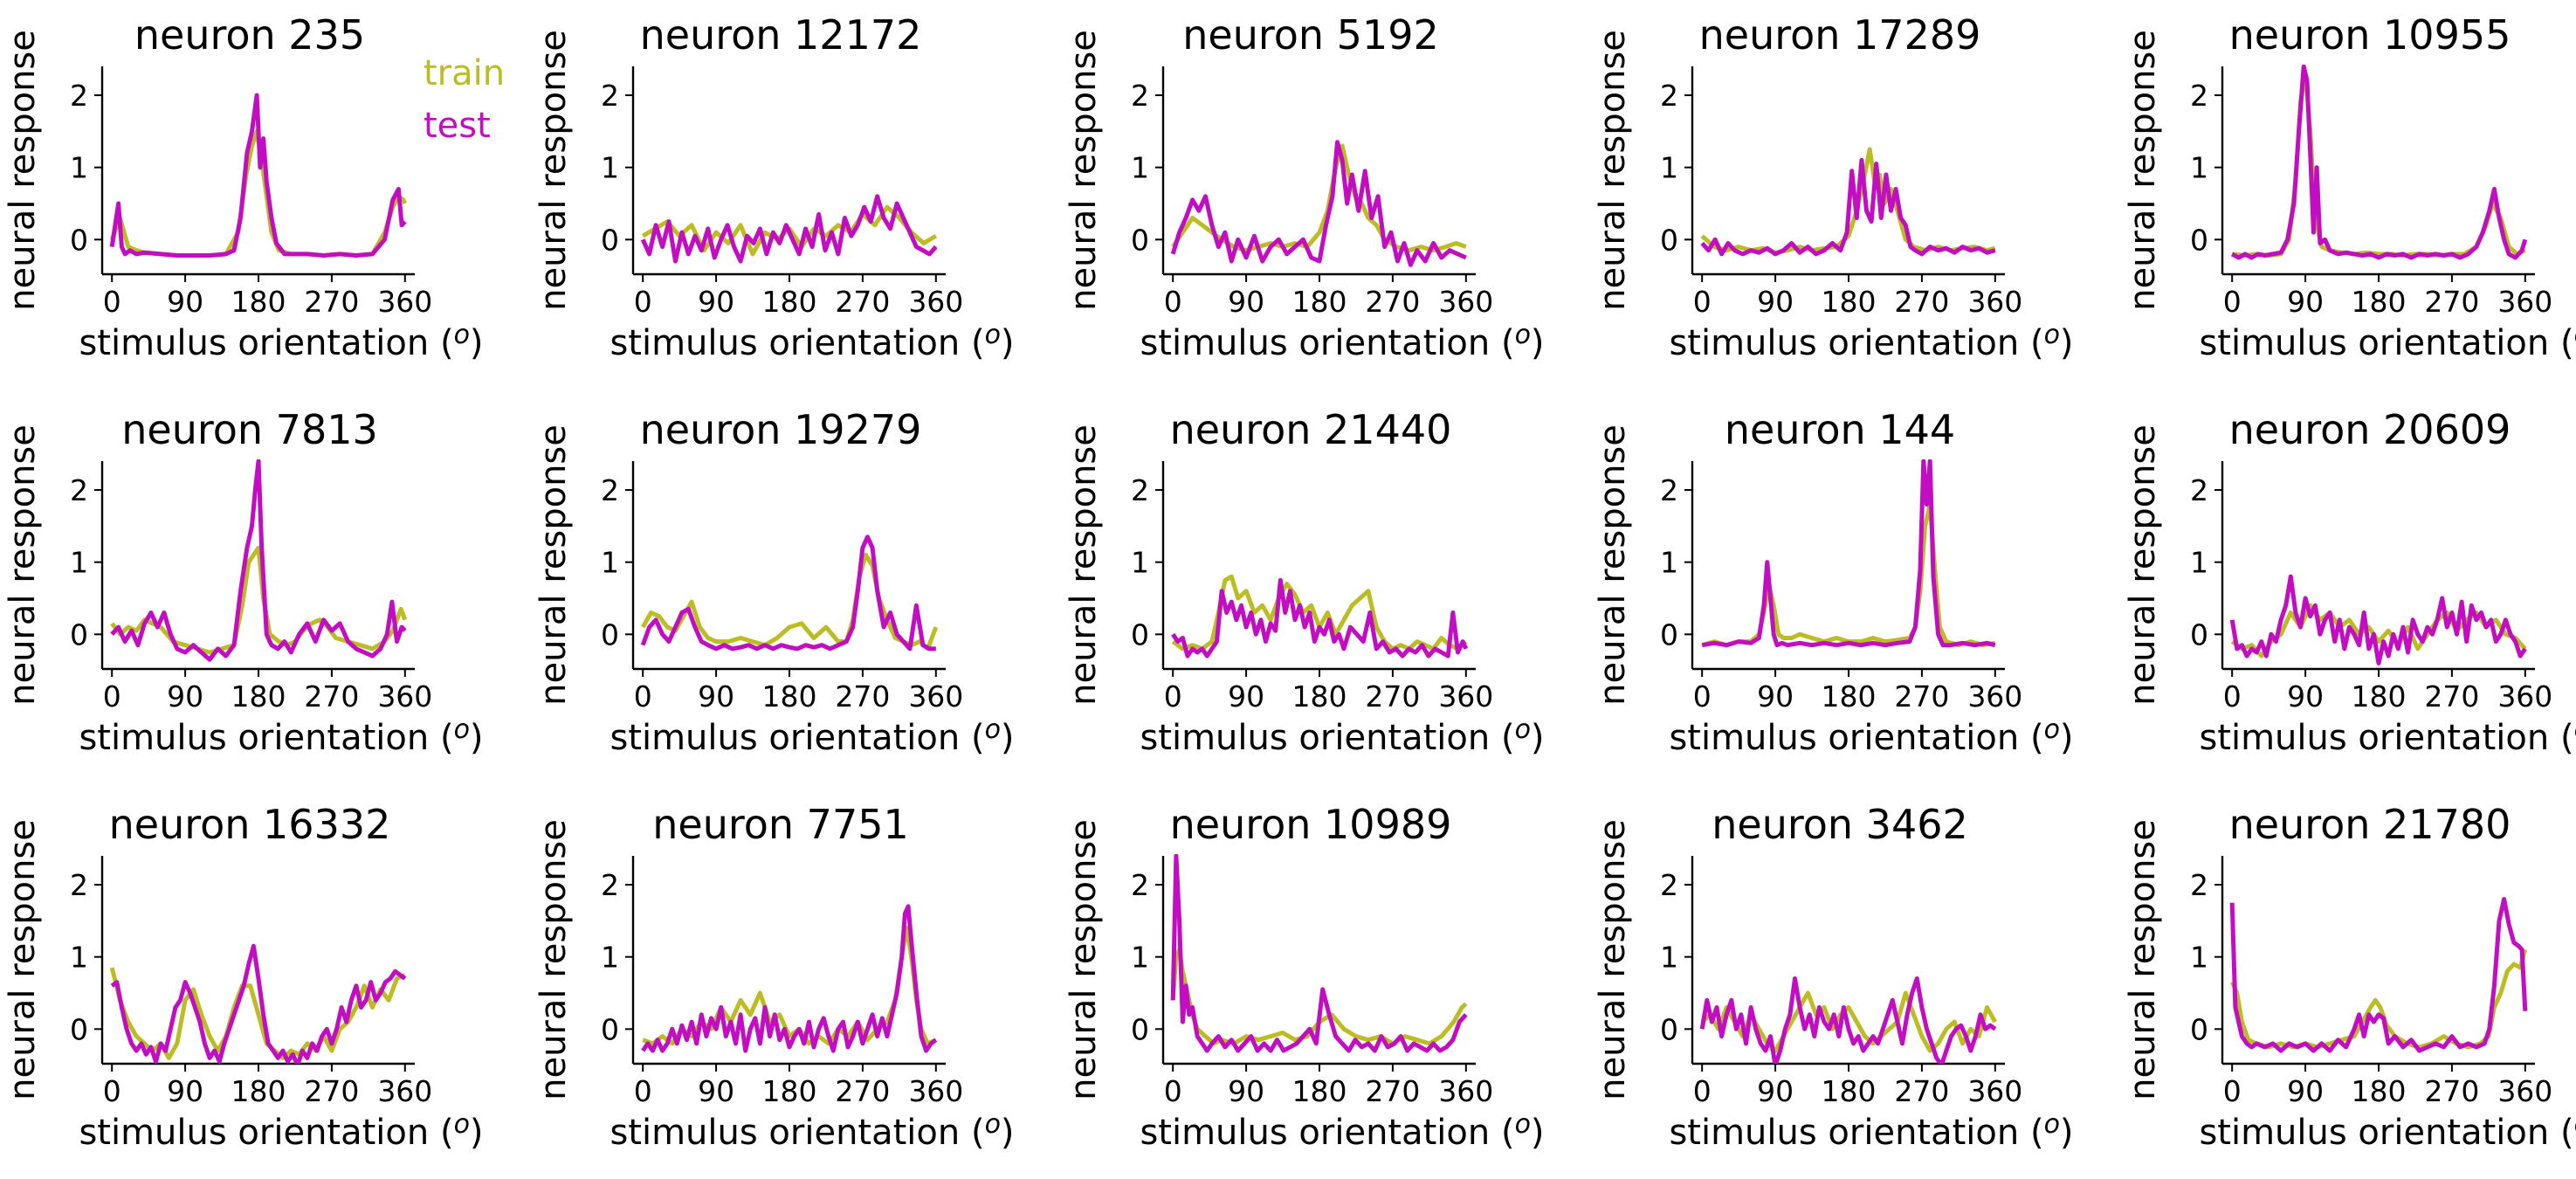 The height and width of the screenshot is (1179, 2576). Describe the element at coordinates (781, 35) in the screenshot. I see `panel-title: neuron 12172` at that location.